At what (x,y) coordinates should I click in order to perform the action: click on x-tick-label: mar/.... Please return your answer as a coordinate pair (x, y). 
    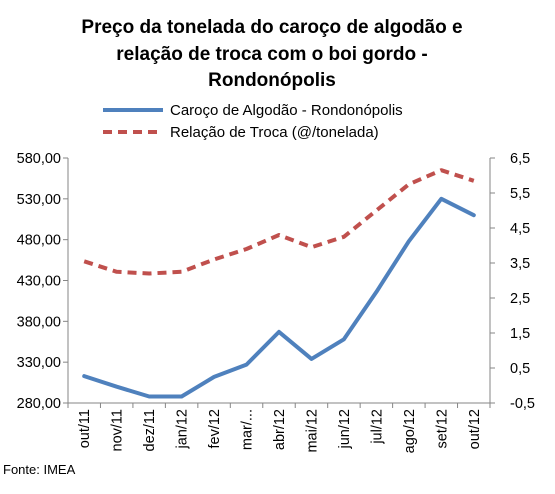
    Looking at the image, I should click on (248, 429).